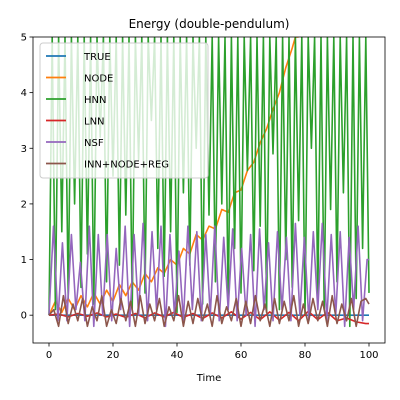 This screenshot has height=400, width=400. What do you see at coordinates (241, 355) in the screenshot?
I see `x-tick-label: 60` at bounding box center [241, 355].